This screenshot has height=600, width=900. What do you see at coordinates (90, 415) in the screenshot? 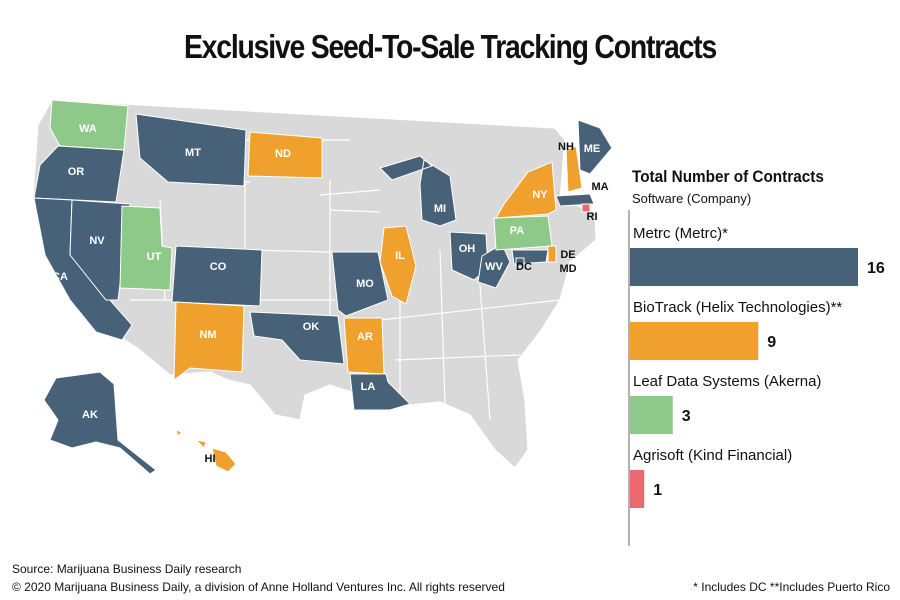
I see `state-label-ak: AK` at bounding box center [90, 415].